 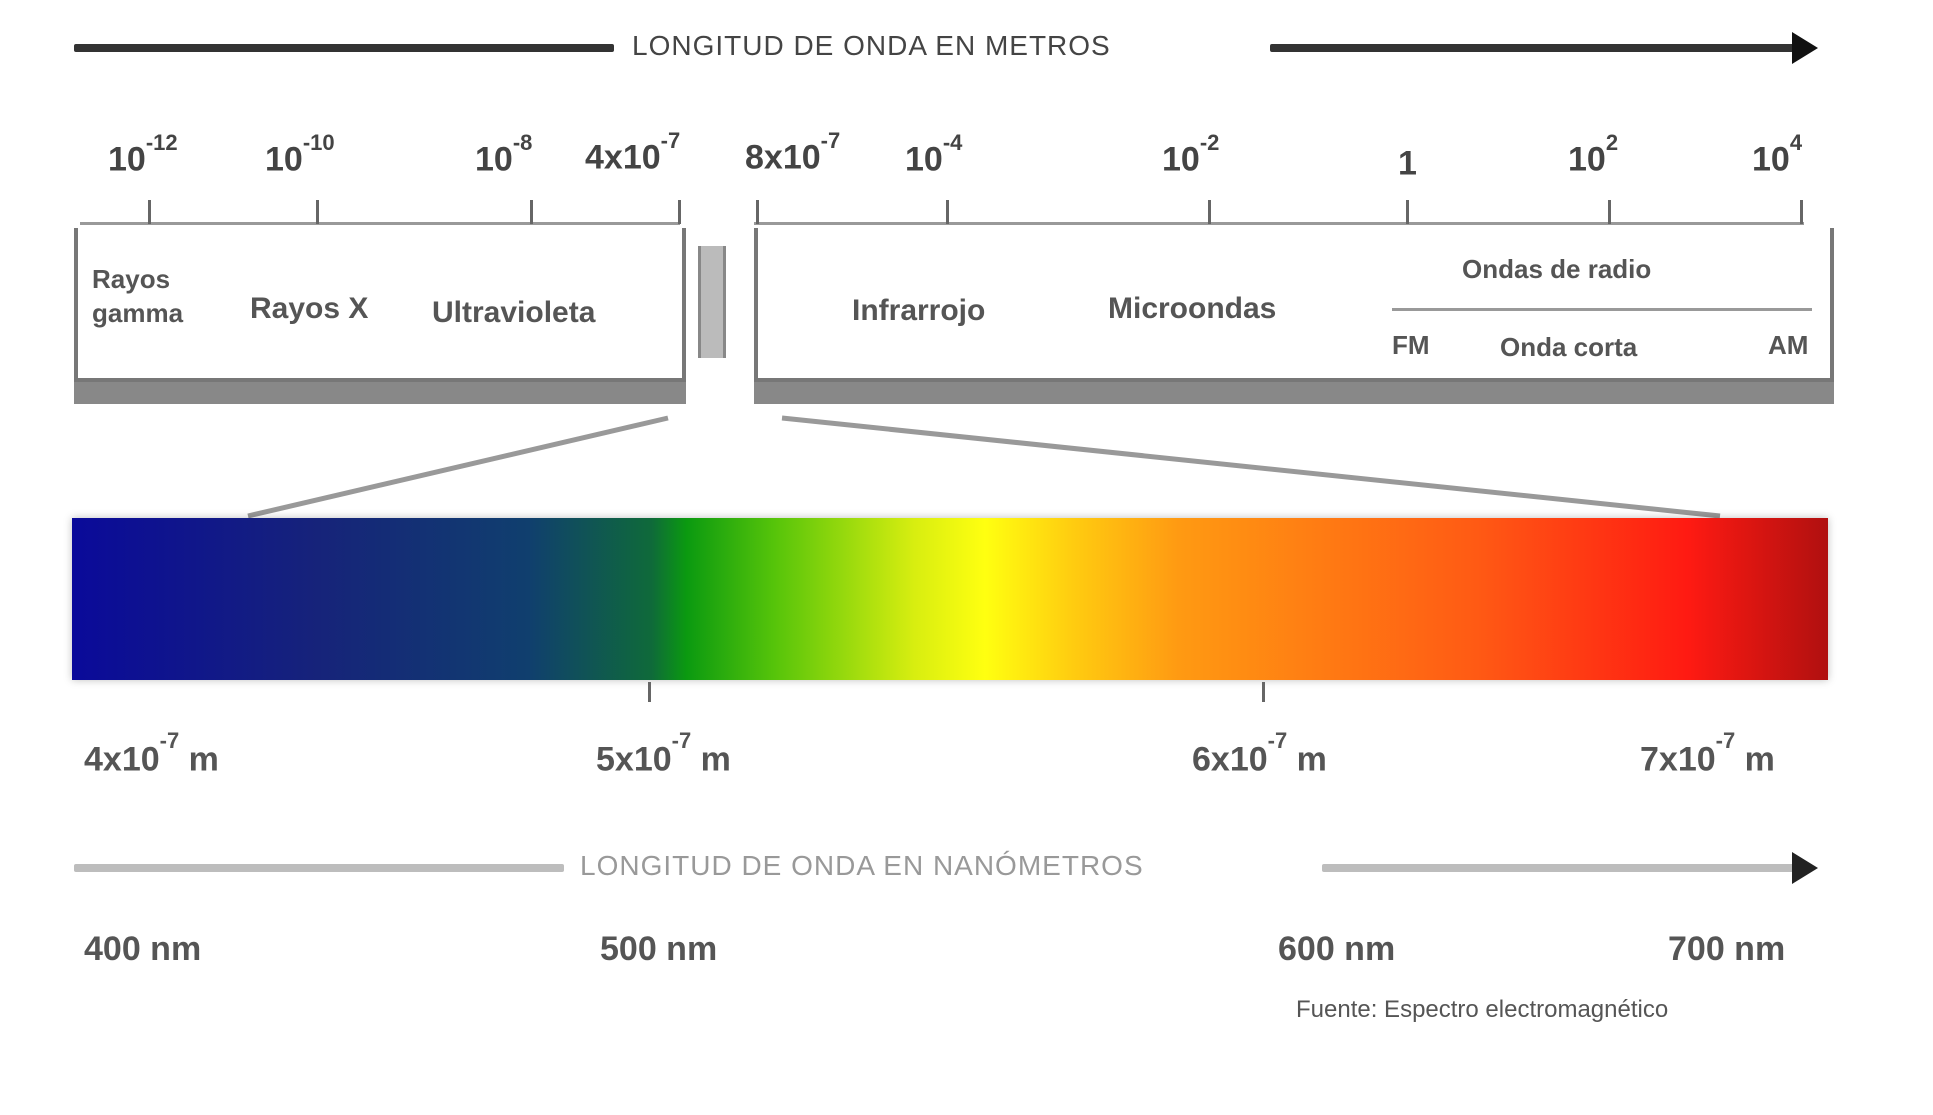 I want to click on nm-label: 700 nm, so click(x=1727, y=949).